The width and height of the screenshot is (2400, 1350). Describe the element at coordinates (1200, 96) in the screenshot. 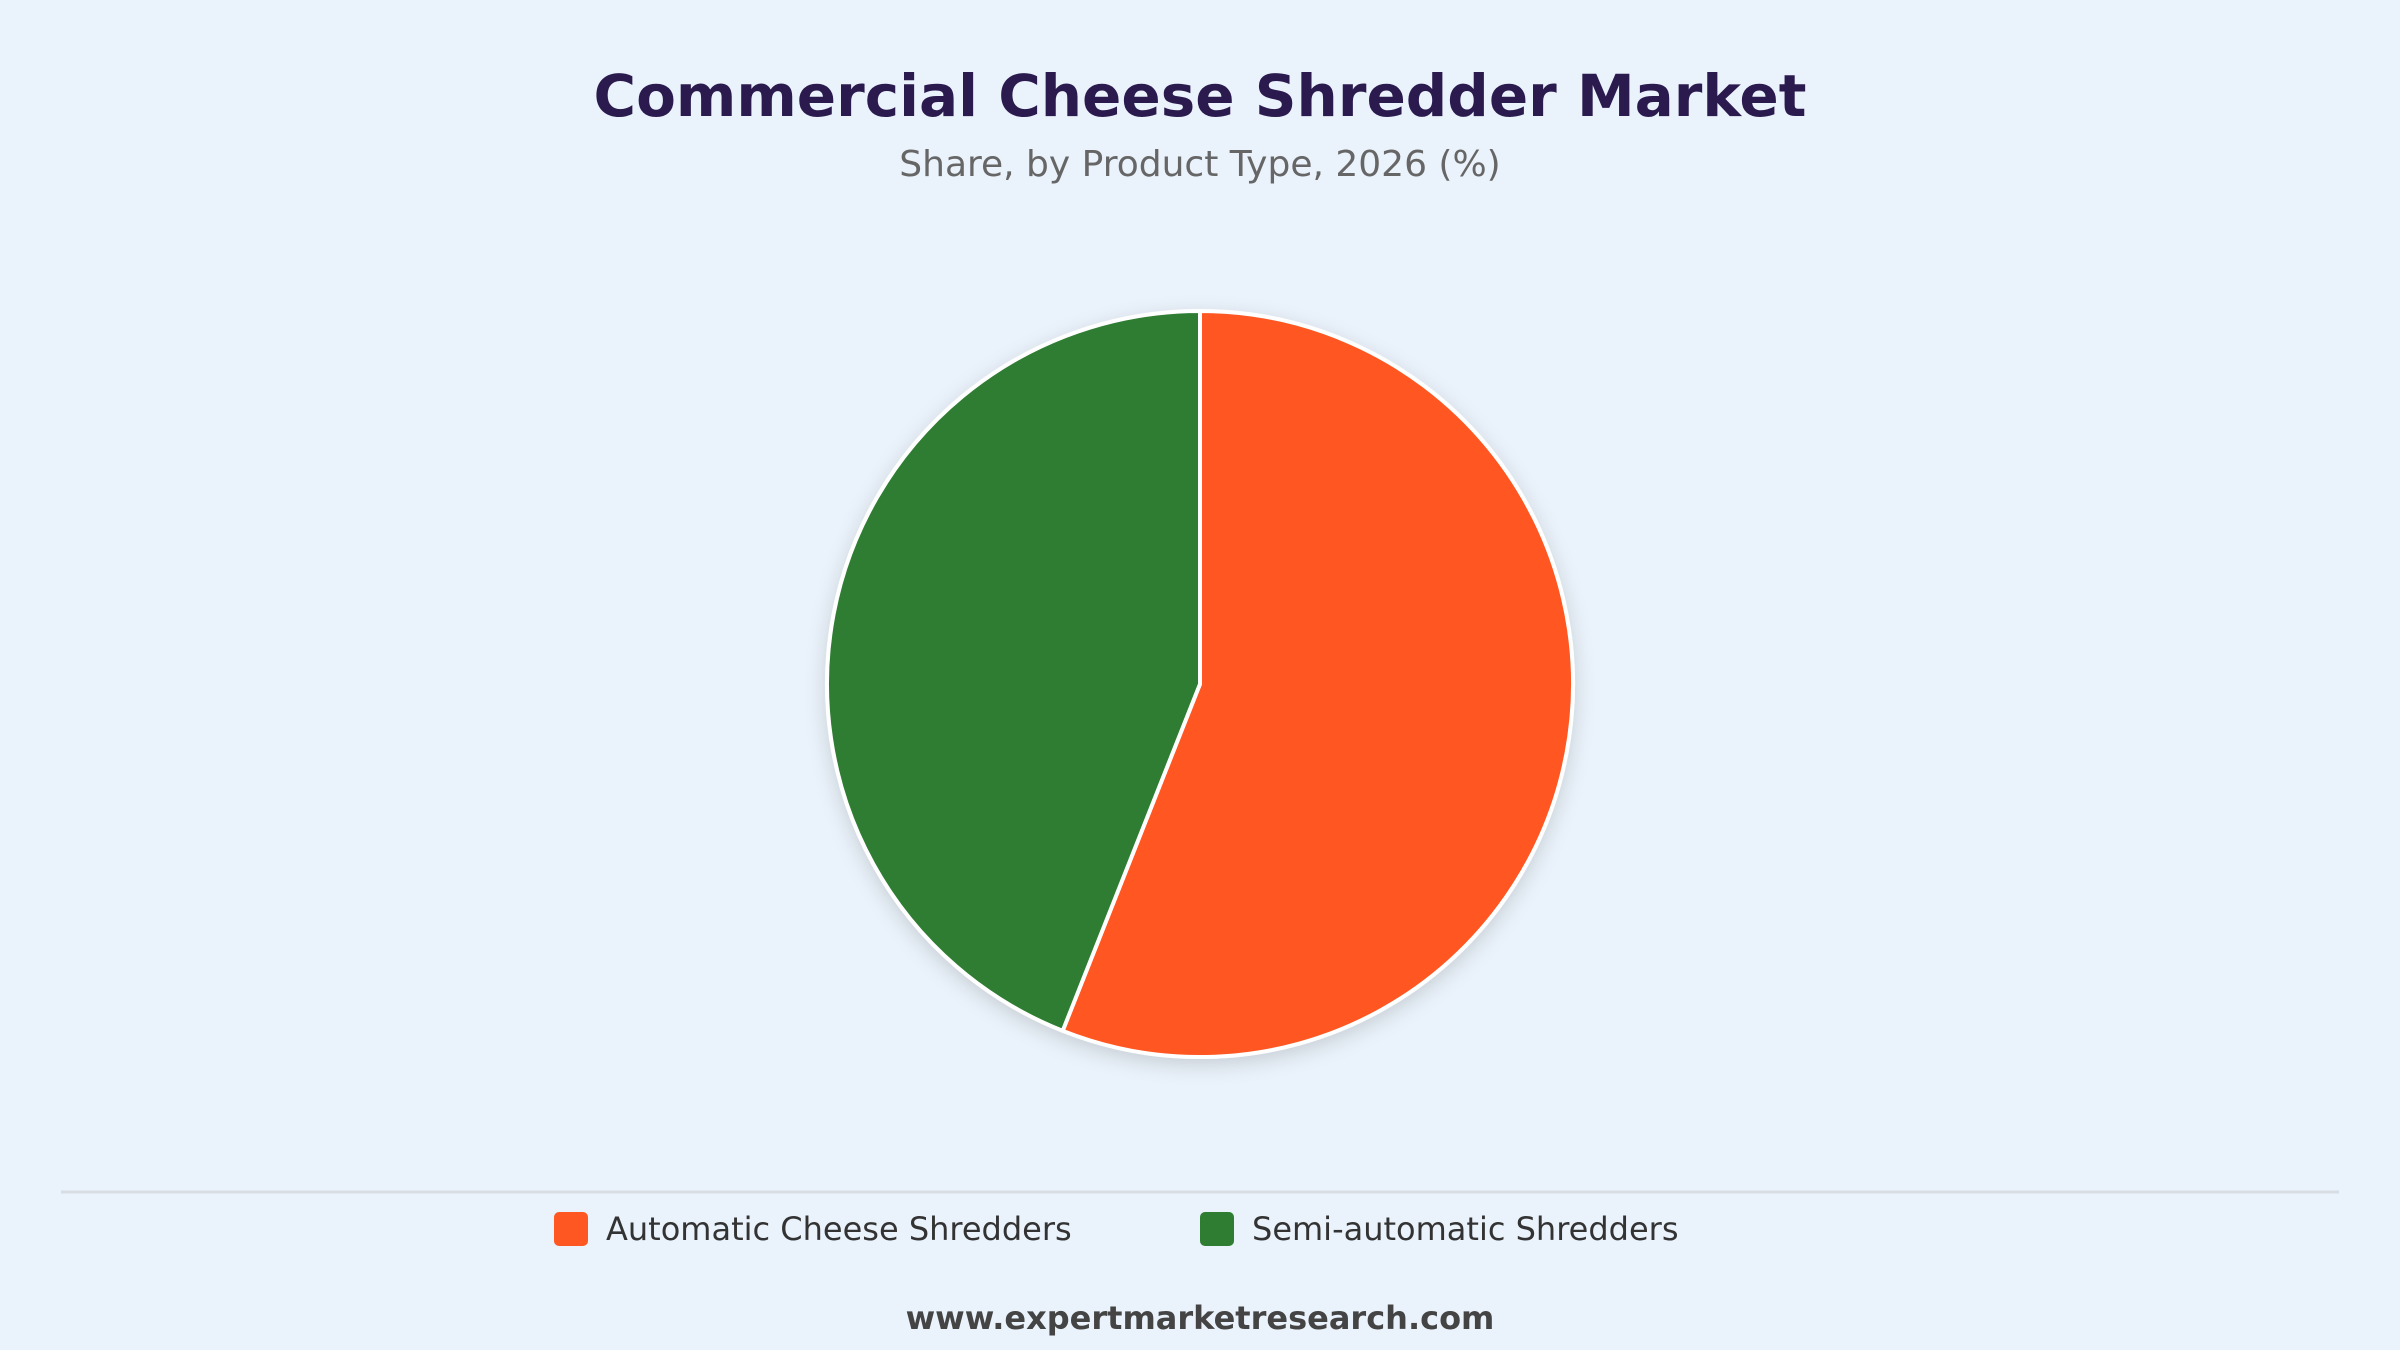

I see `chart-title: Commercial Cheese Shredder Market` at that location.